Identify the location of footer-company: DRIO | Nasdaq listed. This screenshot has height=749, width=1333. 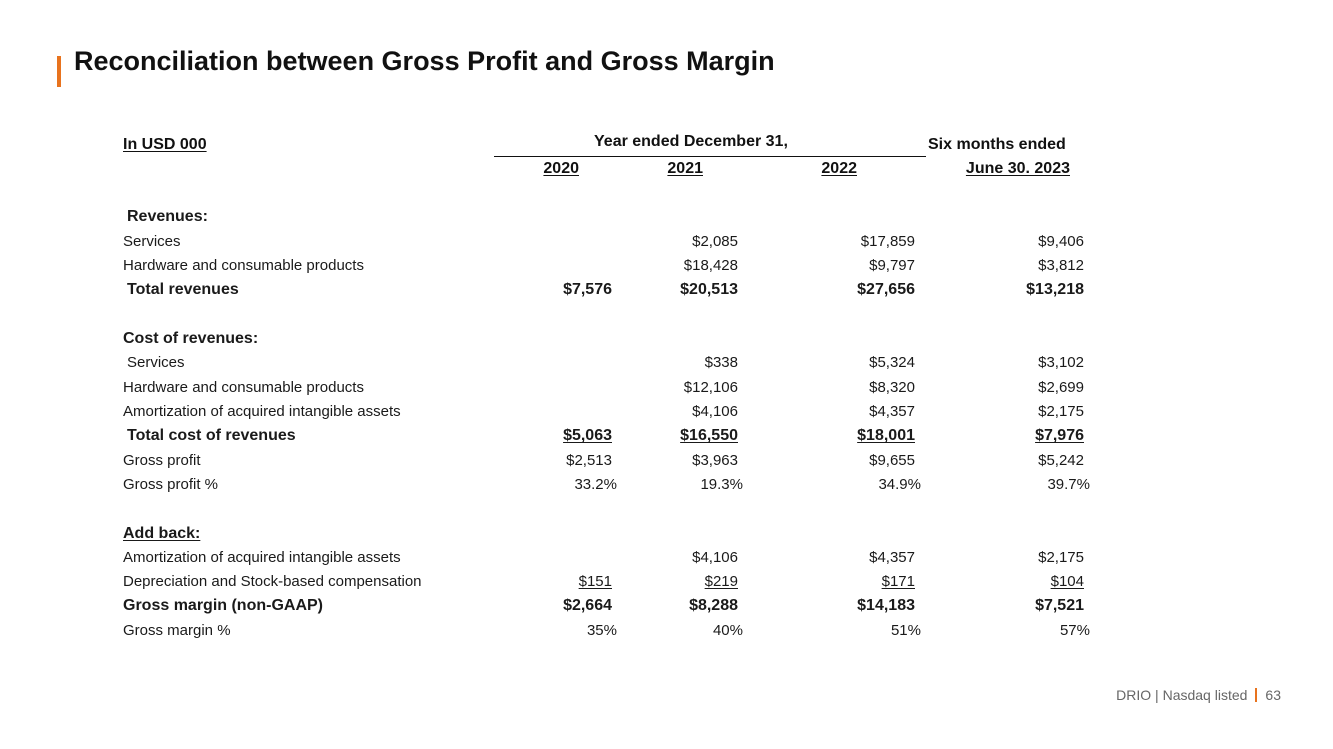
(1182, 695).